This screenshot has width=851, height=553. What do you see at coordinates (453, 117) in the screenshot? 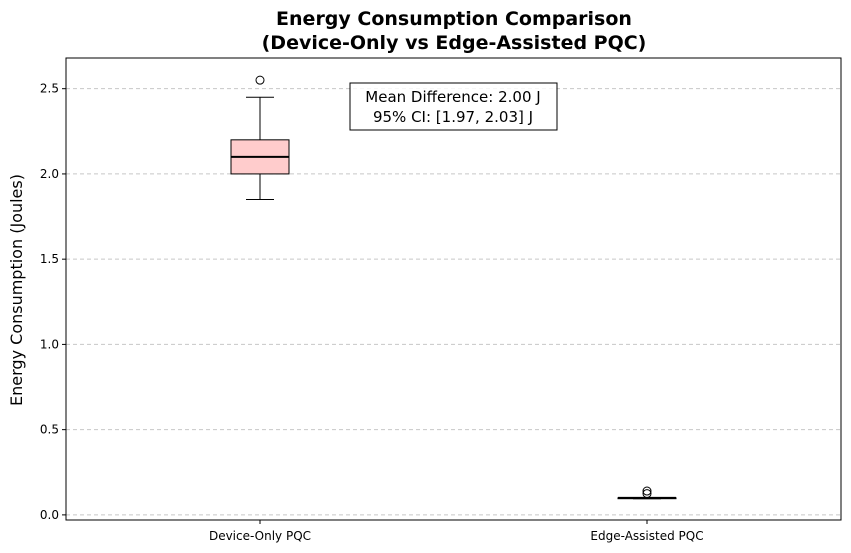
I see `annotation-confidence-interval: 95% CI: [1.97, 2.03] J` at bounding box center [453, 117].